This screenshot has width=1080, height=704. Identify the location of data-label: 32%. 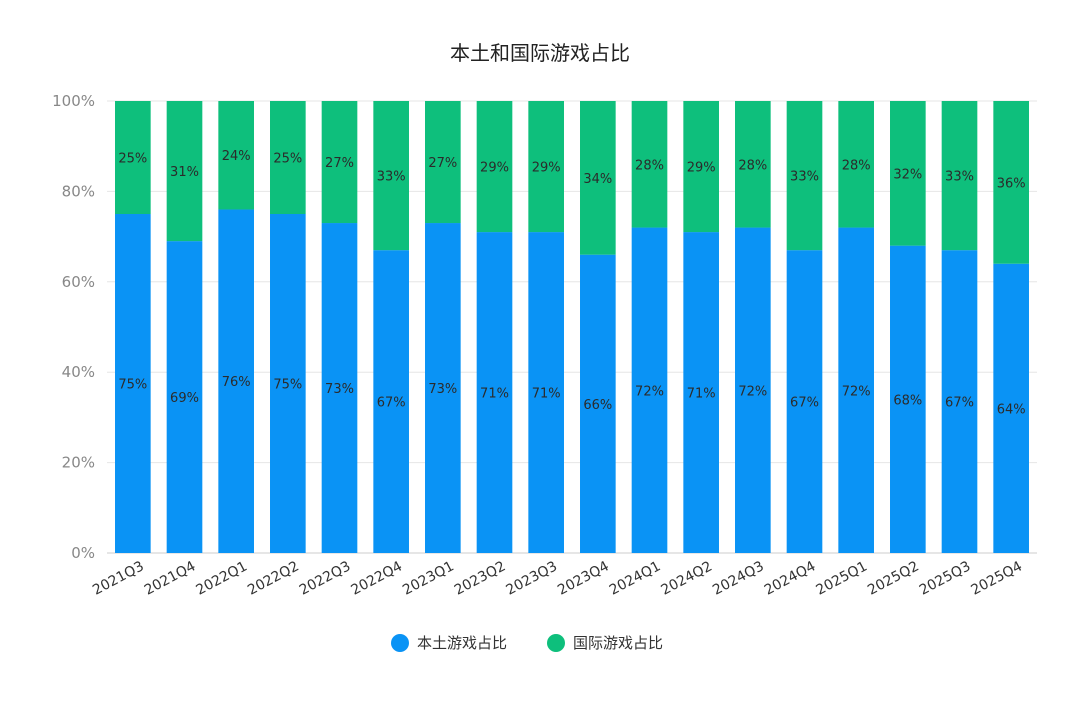
(907, 174).